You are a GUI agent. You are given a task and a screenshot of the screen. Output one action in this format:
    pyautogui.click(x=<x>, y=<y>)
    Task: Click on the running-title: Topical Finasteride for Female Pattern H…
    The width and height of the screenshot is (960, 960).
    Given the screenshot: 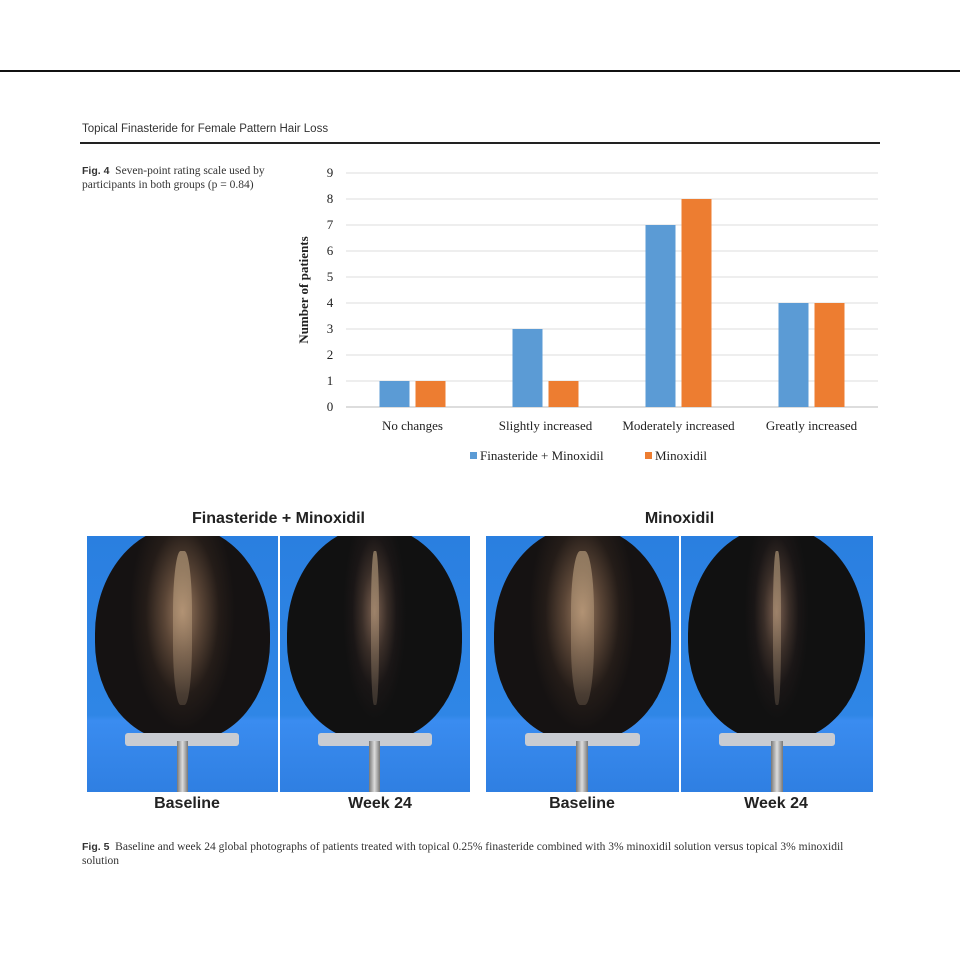 What is the action you would take?
    pyautogui.click(x=205, y=129)
    